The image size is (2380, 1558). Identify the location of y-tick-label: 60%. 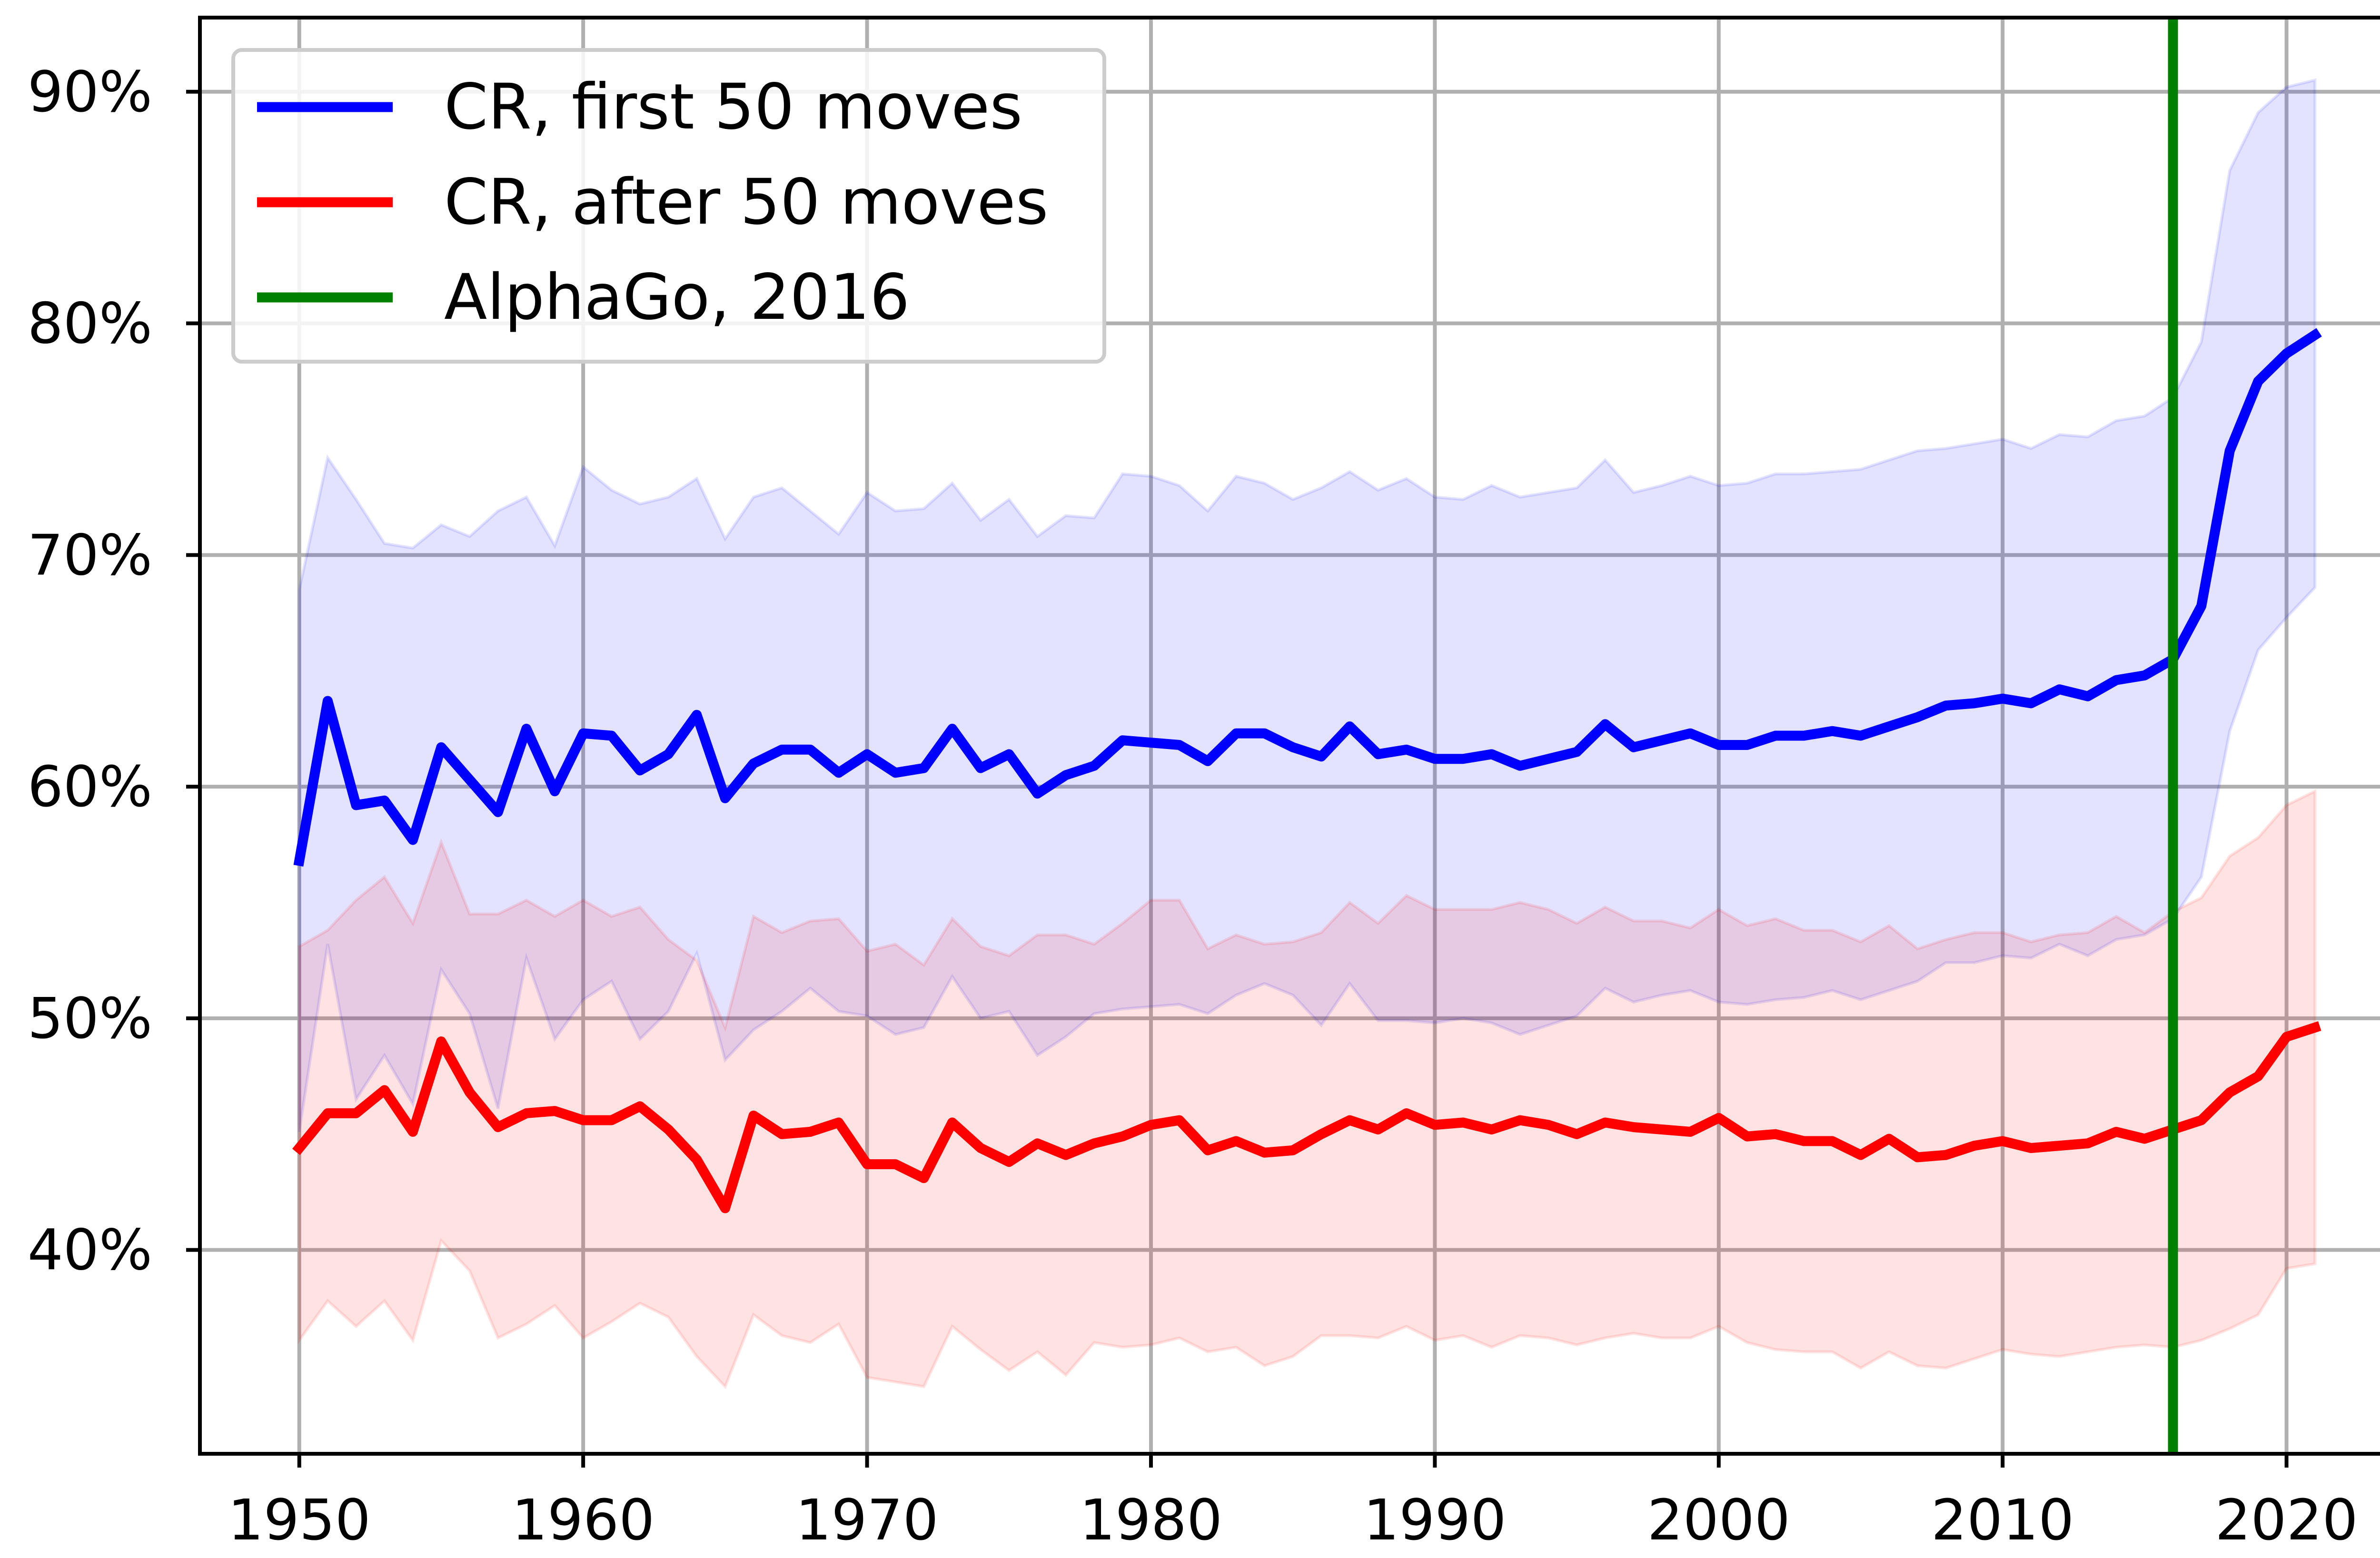
(90, 786).